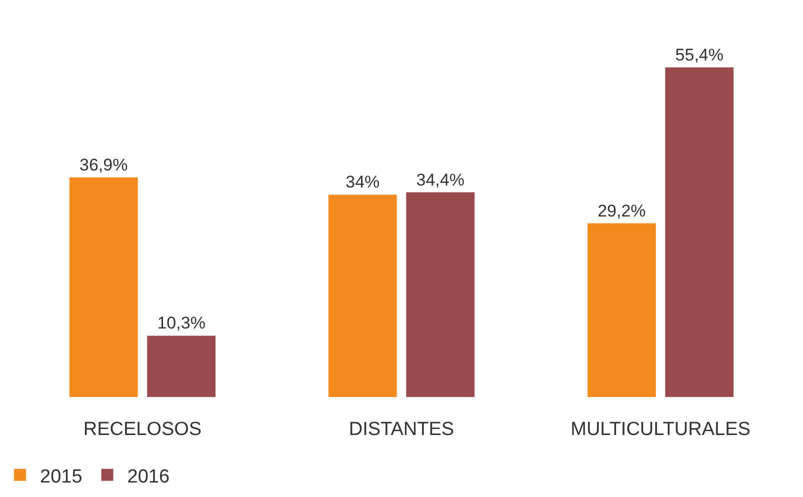 This screenshot has height=497, width=803. What do you see at coordinates (148, 477) in the screenshot?
I see `legend-label: 2016` at bounding box center [148, 477].